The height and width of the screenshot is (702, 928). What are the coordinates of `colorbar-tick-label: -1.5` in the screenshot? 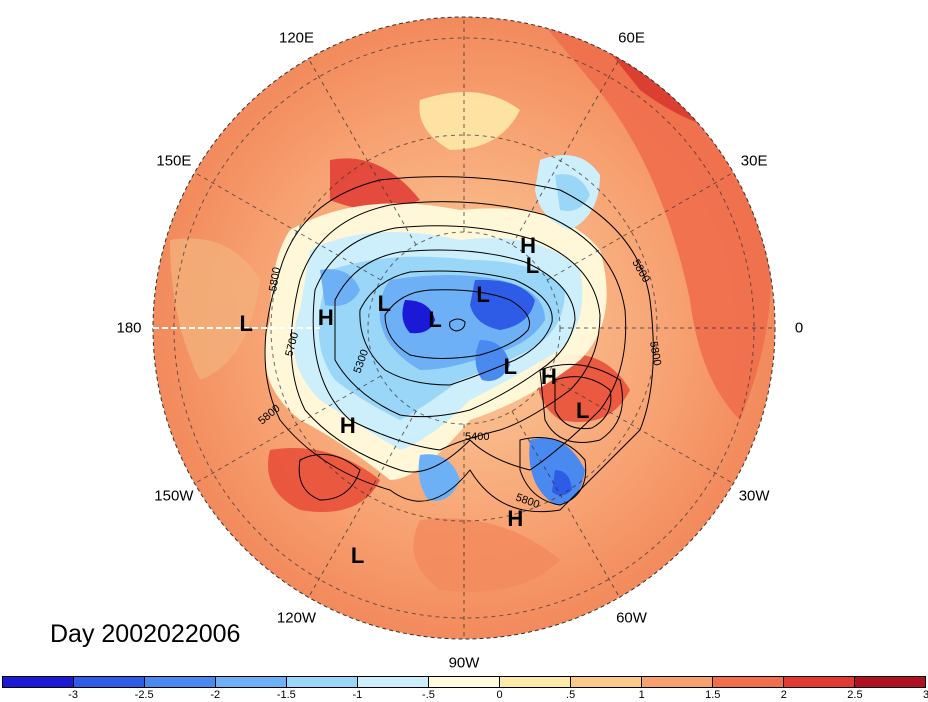 It's located at (286, 695).